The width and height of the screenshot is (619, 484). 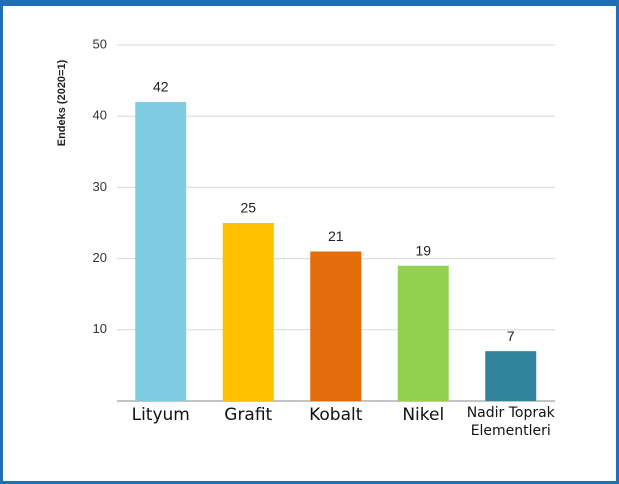 I want to click on y-tick-label: 10, so click(x=100, y=328).